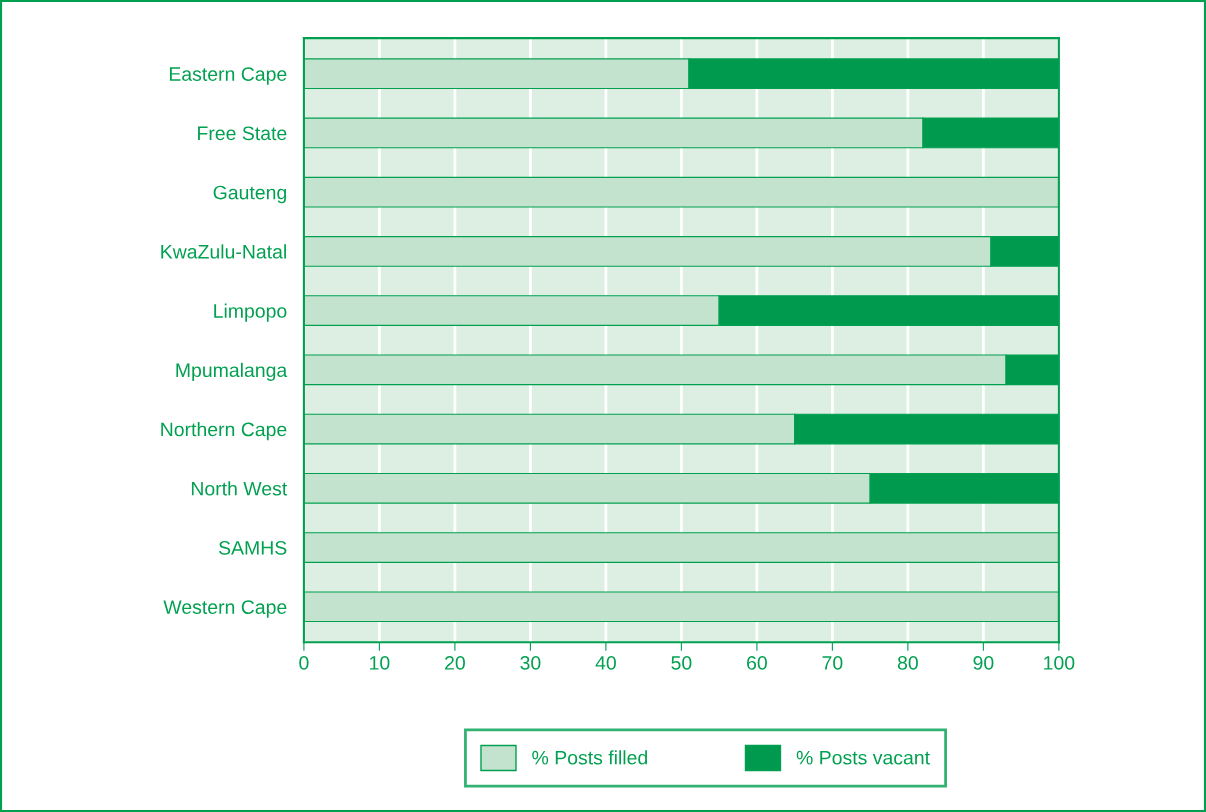 The width and height of the screenshot is (1206, 812). What do you see at coordinates (252, 547) in the screenshot?
I see `y-tick-label: SAMHS` at bounding box center [252, 547].